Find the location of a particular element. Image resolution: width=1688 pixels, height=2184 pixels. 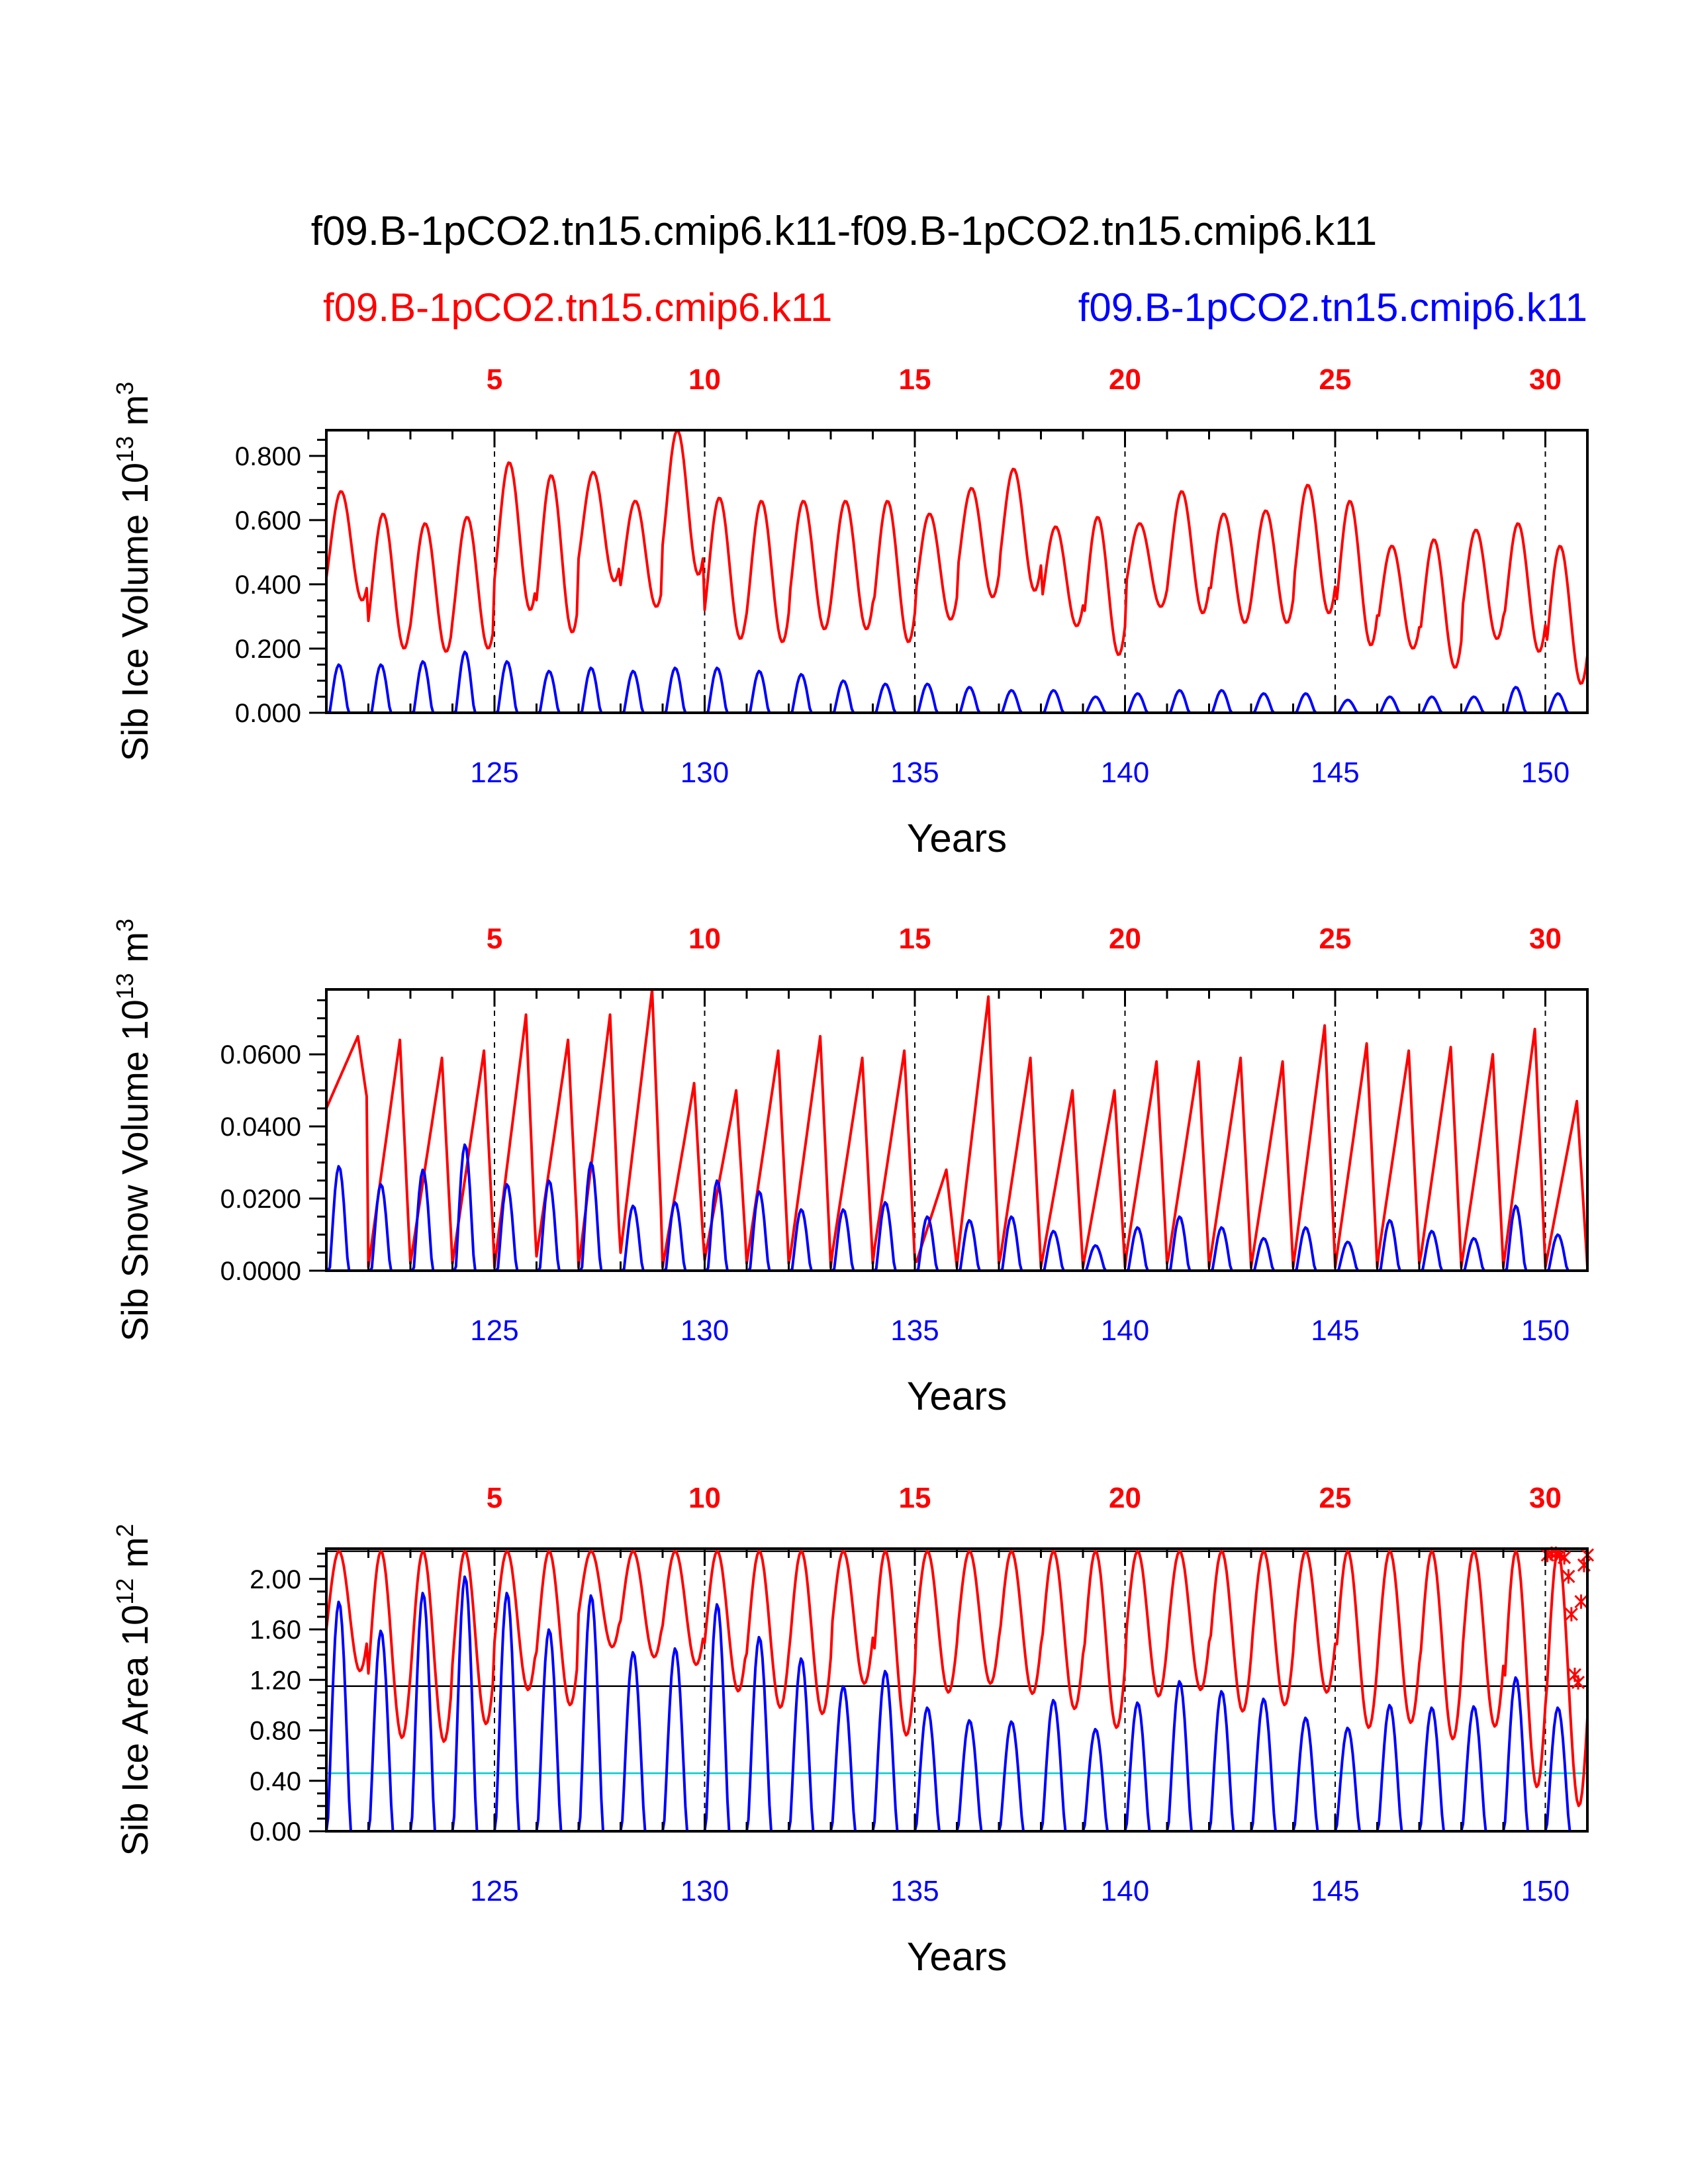

y-tick-label: 2.00 is located at coordinates (275, 1579).